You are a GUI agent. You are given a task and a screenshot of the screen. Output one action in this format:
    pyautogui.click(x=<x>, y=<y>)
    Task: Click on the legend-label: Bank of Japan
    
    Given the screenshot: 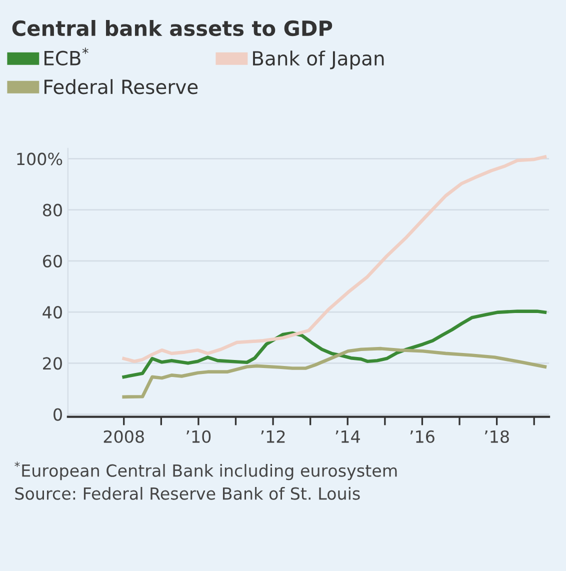 What is the action you would take?
    pyautogui.click(x=318, y=60)
    